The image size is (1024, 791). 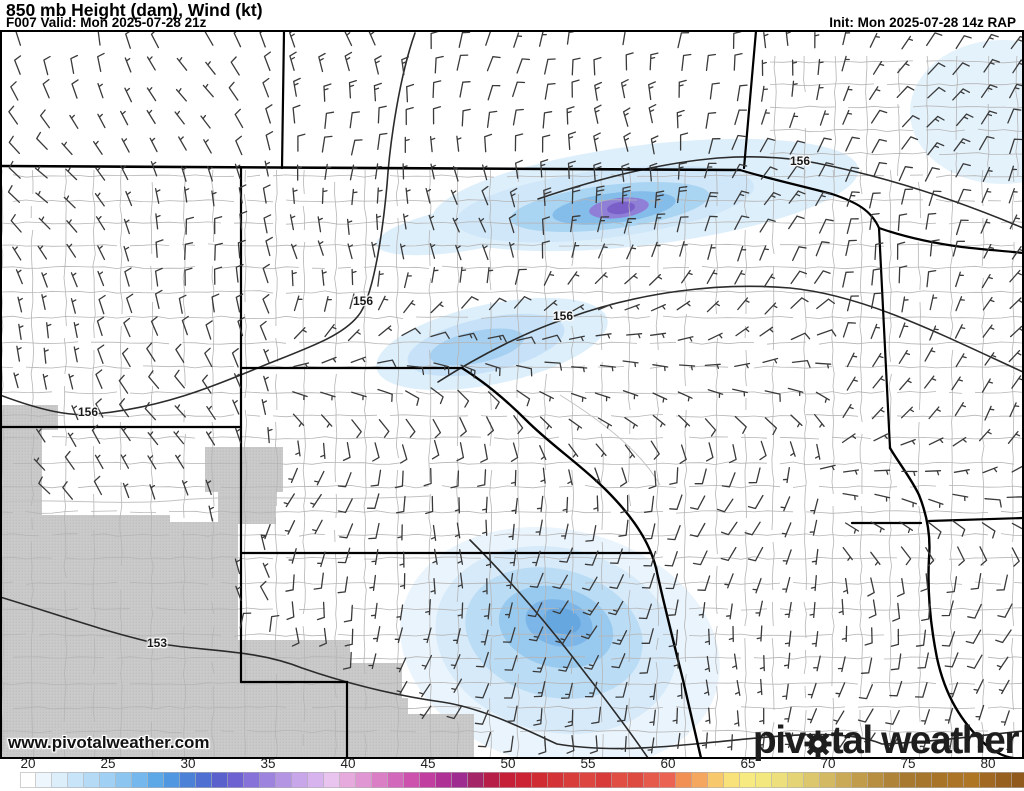 I want to click on colorbar-tick-30: 30, so click(x=188, y=763).